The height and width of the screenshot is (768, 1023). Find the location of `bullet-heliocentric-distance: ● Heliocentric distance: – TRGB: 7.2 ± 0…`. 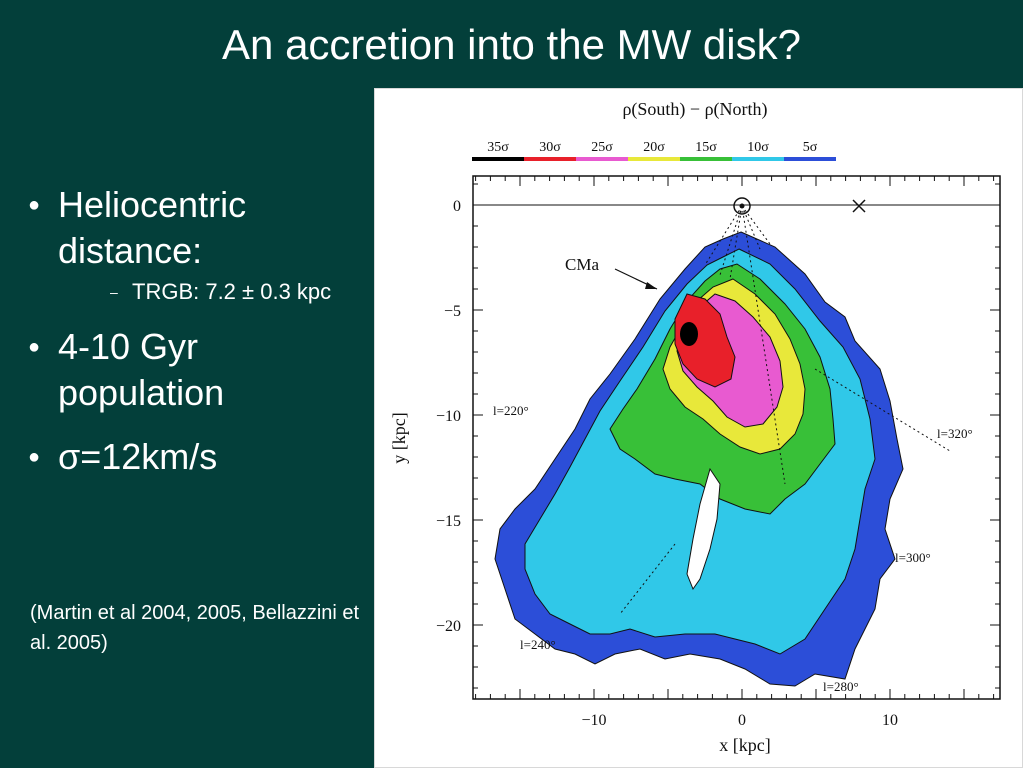

bullet-heliocentric-distance: ● Heliocentric distance: – TRGB: 7.2 ± 0… is located at coordinates (194, 244).